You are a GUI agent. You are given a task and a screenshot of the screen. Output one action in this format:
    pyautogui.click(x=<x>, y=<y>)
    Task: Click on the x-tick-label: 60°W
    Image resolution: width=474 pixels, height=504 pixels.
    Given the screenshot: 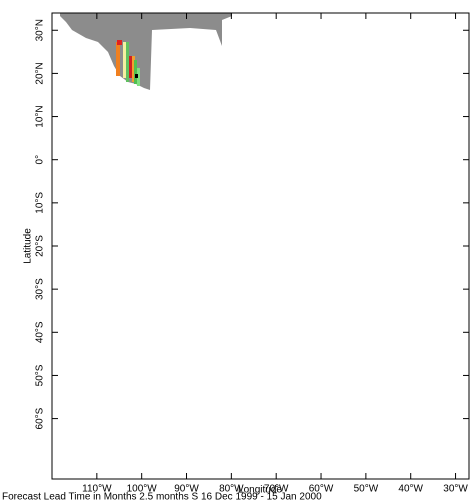 What is the action you would take?
    pyautogui.click(x=321, y=489)
    